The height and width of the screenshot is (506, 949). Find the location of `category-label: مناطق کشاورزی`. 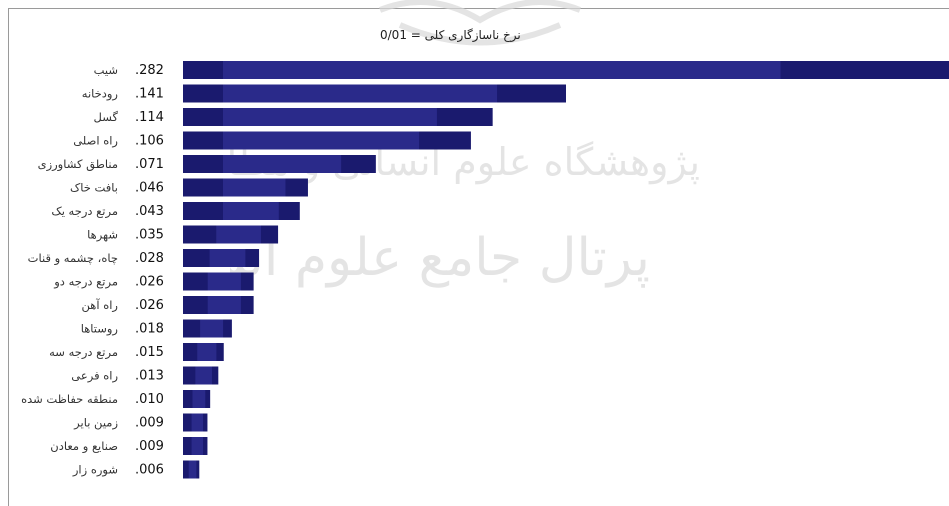

category-label: مناطق کشاورزی is located at coordinates (78, 164).